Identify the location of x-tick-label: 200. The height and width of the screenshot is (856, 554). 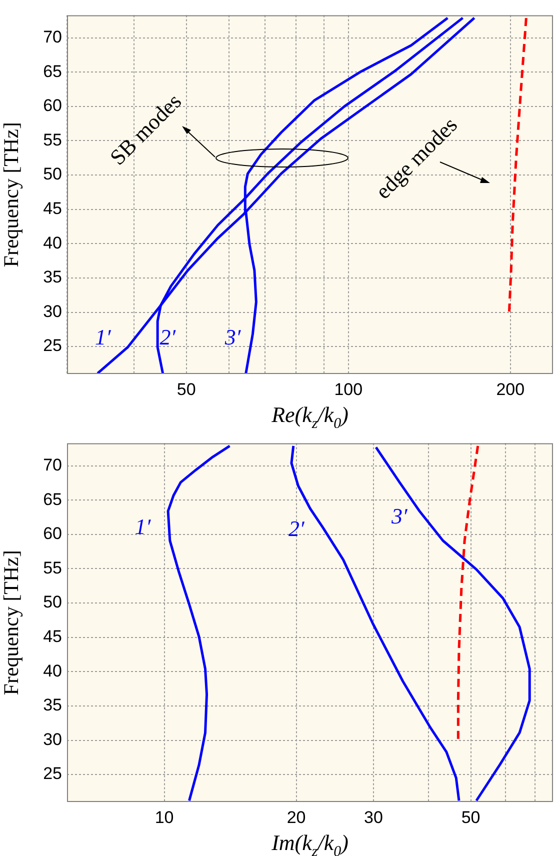
(510, 389).